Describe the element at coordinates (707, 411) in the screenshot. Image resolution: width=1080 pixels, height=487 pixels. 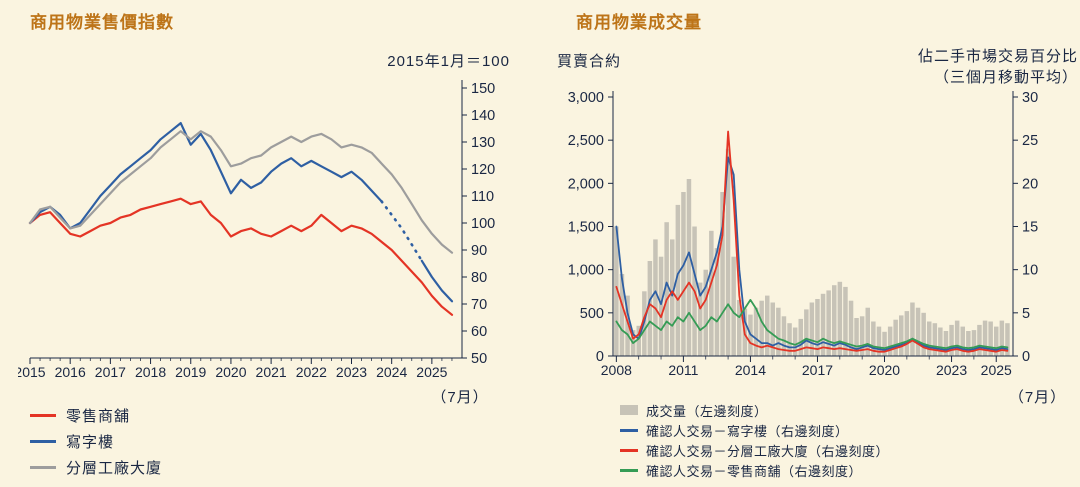
I see `legend-label: 成交量（左邊刻度）` at that location.